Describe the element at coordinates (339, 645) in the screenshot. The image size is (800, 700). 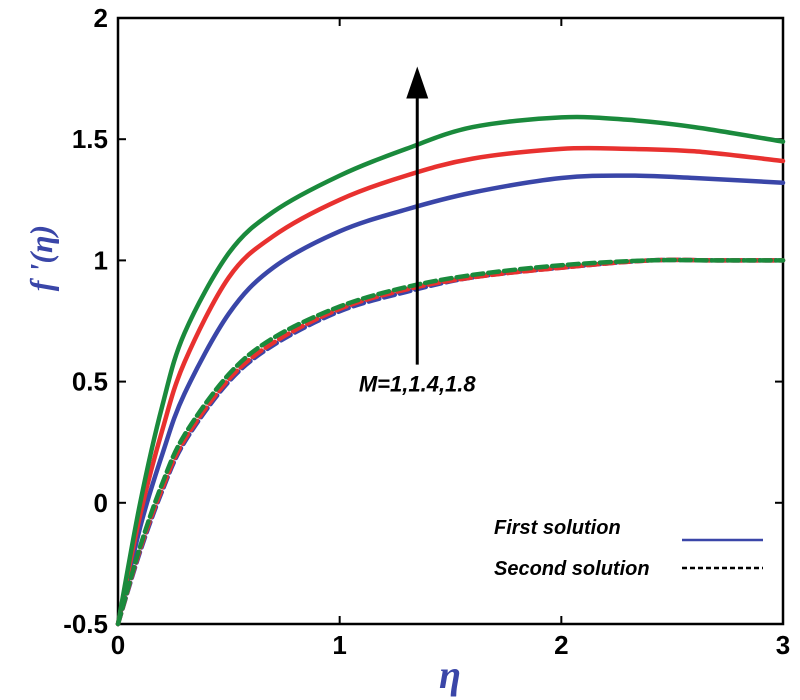
I see `x-tick-label: 1` at that location.